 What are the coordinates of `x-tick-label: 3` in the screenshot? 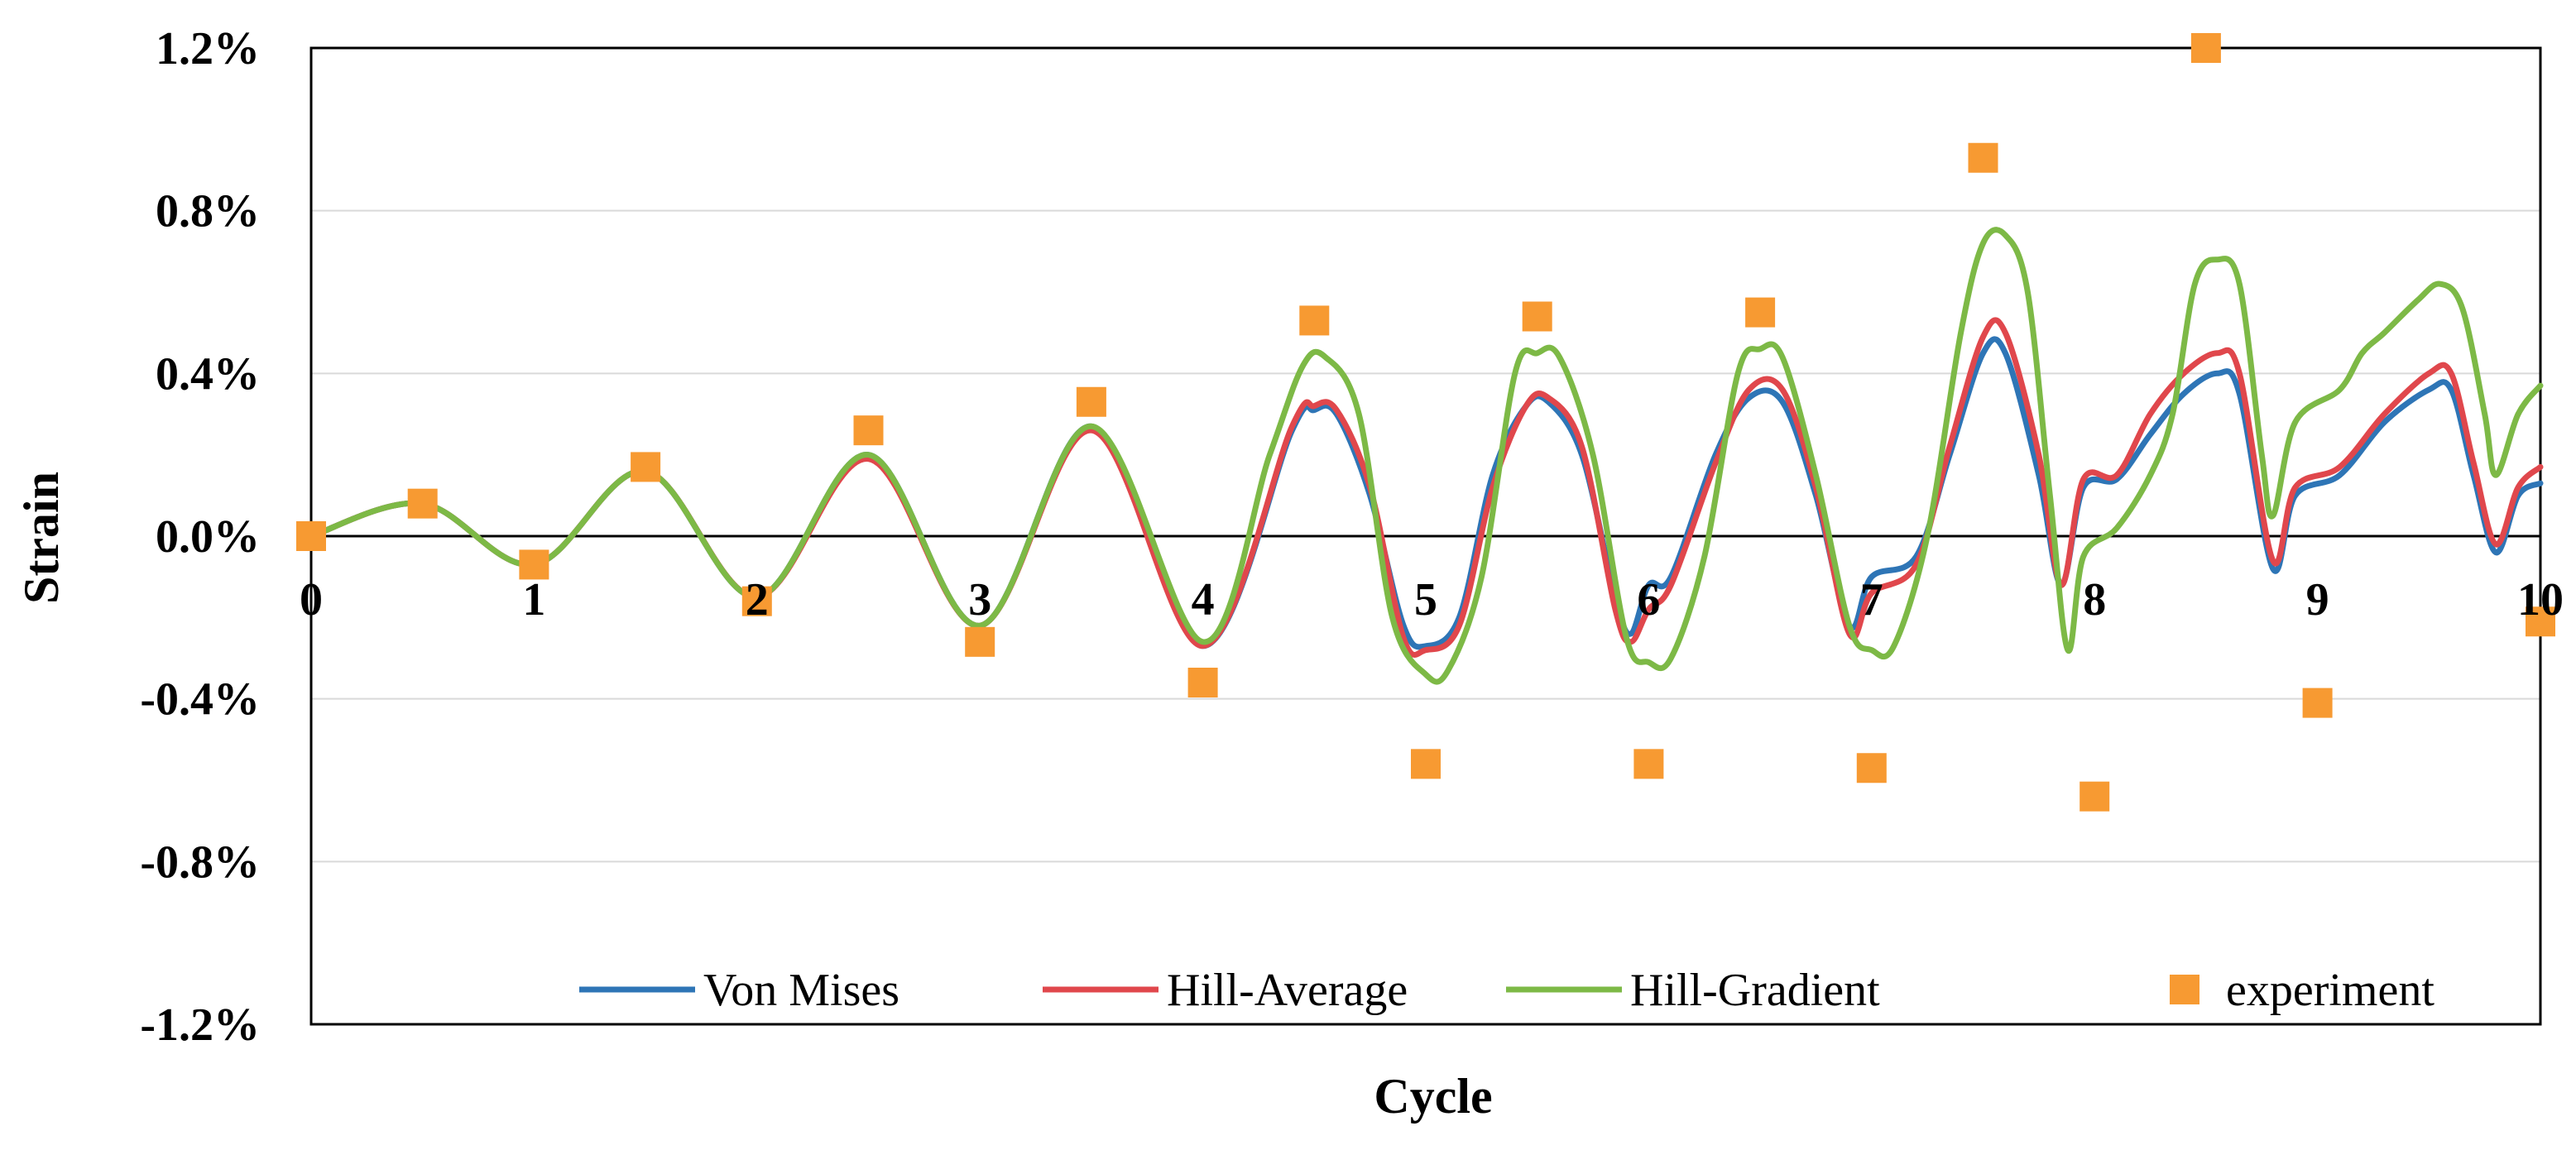 It's located at (980, 599).